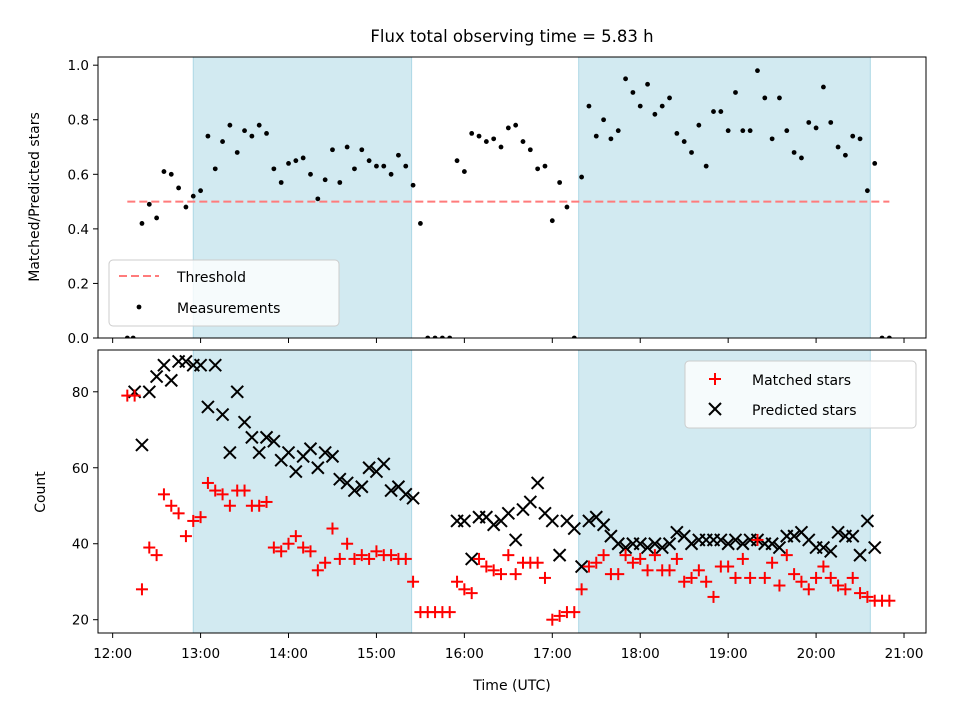 This screenshot has width=960, height=720. I want to click on x-tick-label: 20:00, so click(816, 654).